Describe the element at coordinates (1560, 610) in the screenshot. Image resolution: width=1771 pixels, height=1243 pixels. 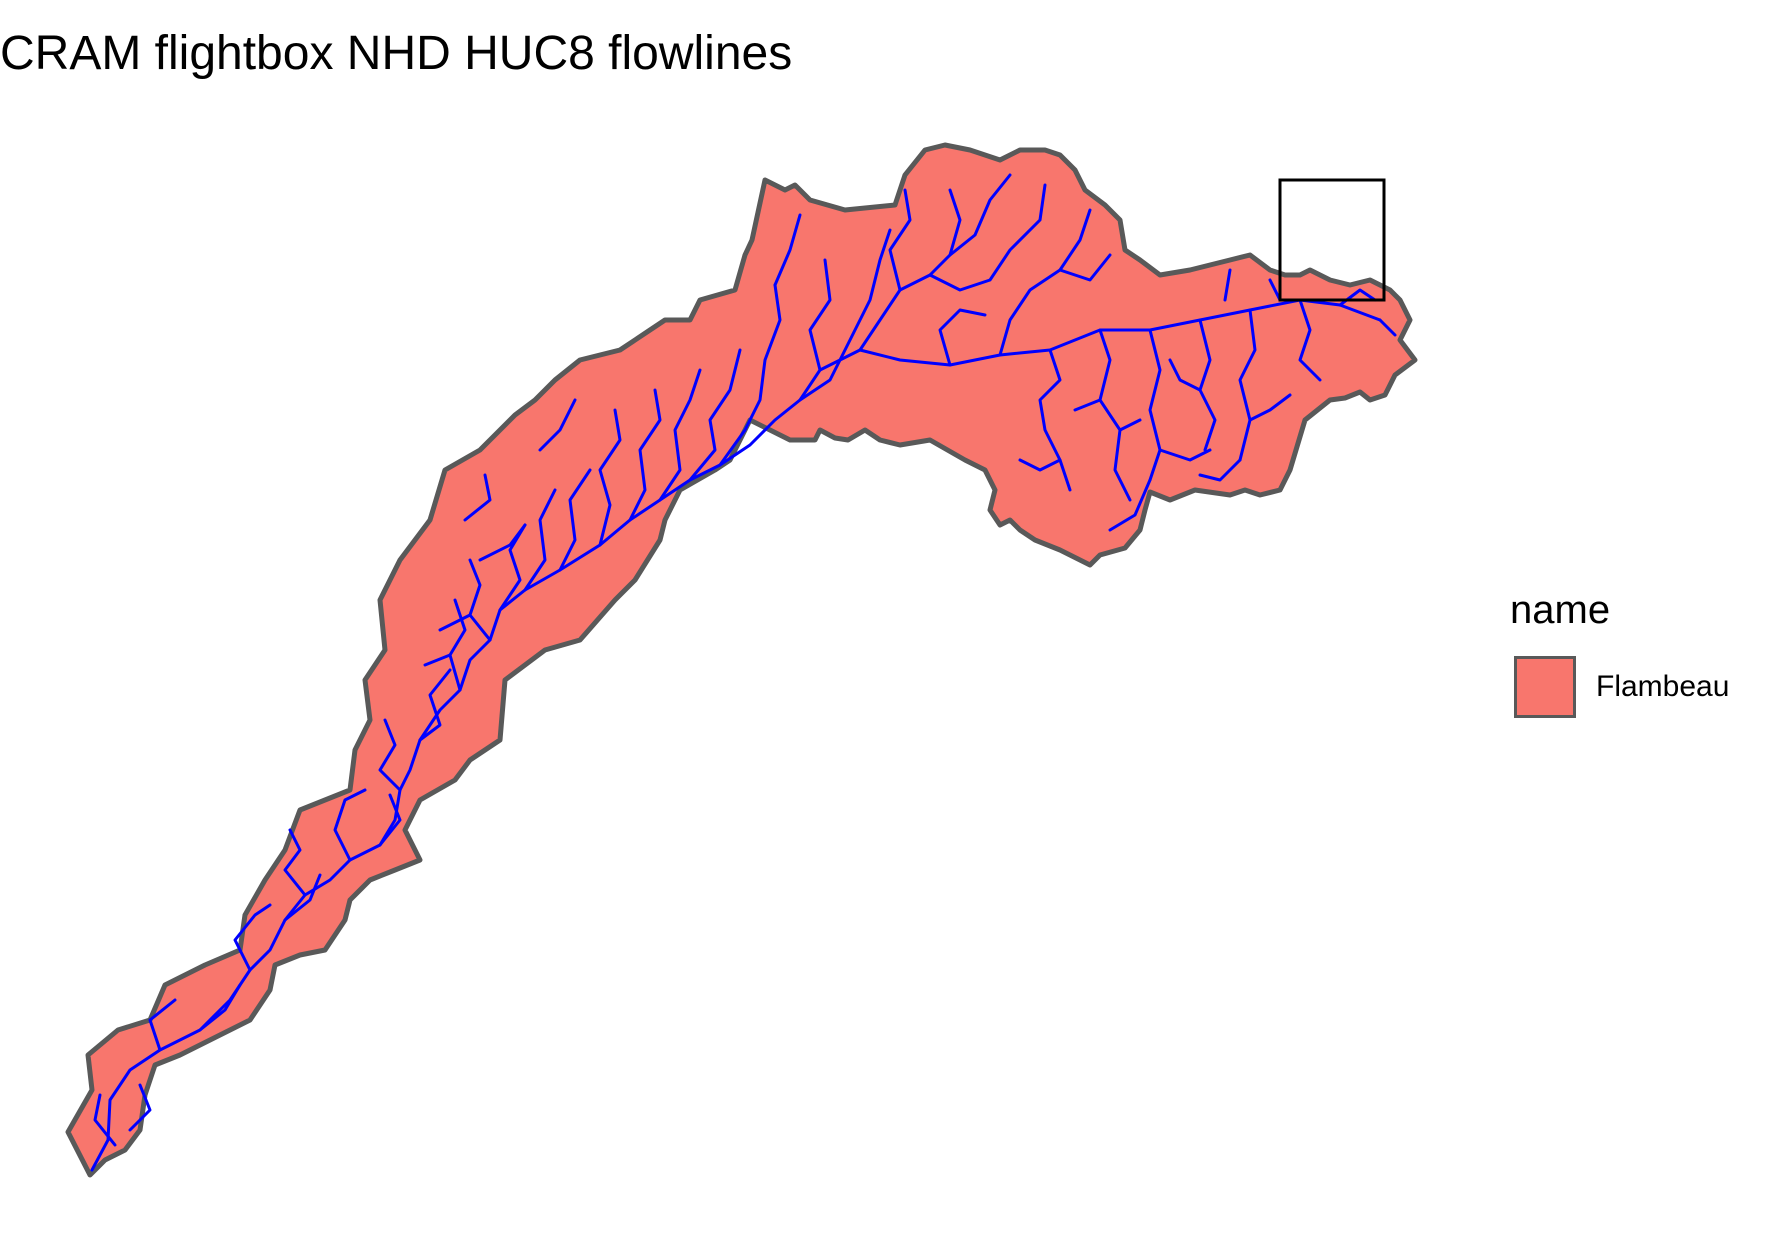
I see `legend-title: name` at that location.